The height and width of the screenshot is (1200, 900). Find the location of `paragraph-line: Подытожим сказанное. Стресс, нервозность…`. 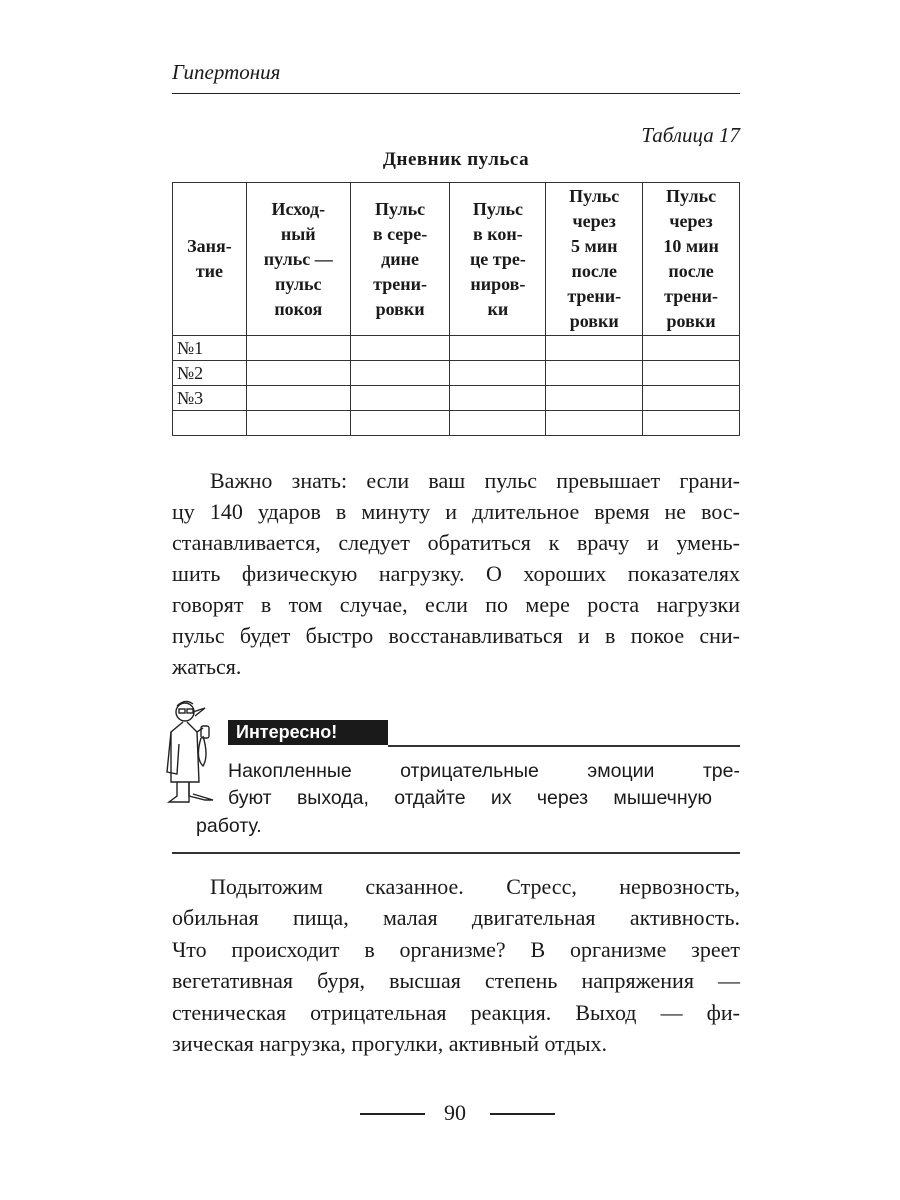

paragraph-line: Подытожим сказанное. Стресс, нервозность… is located at coordinates (475, 886).